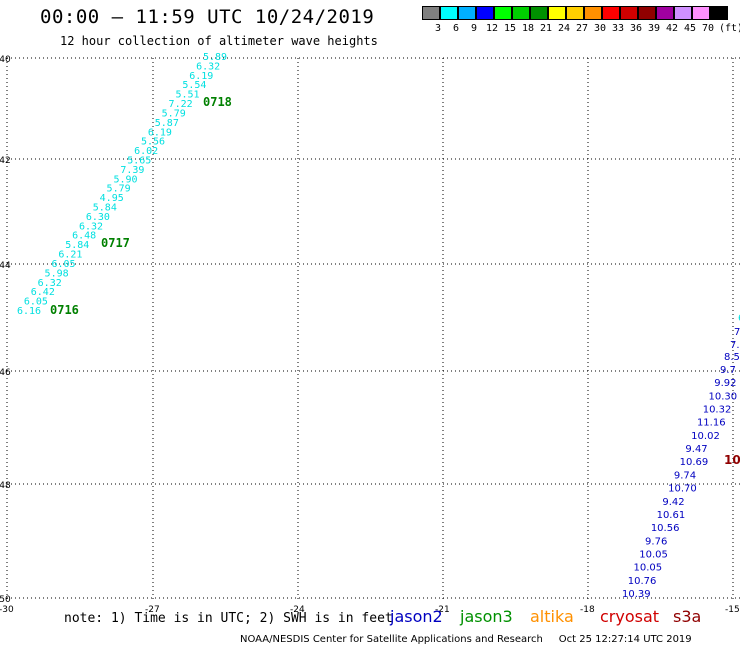  Describe the element at coordinates (687, 616) in the screenshot. I see `satellite-name: s3a` at that location.